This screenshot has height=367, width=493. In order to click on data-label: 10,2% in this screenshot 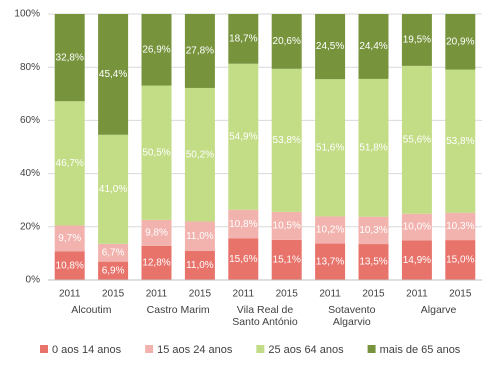, I will do `click(330, 230)`.